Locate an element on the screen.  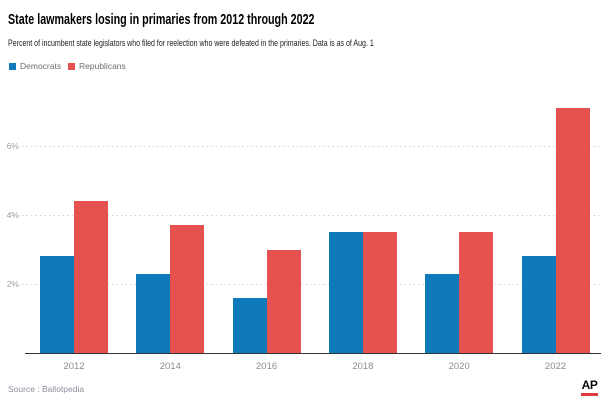
bar-republicans-2022 is located at coordinates (572, 230).